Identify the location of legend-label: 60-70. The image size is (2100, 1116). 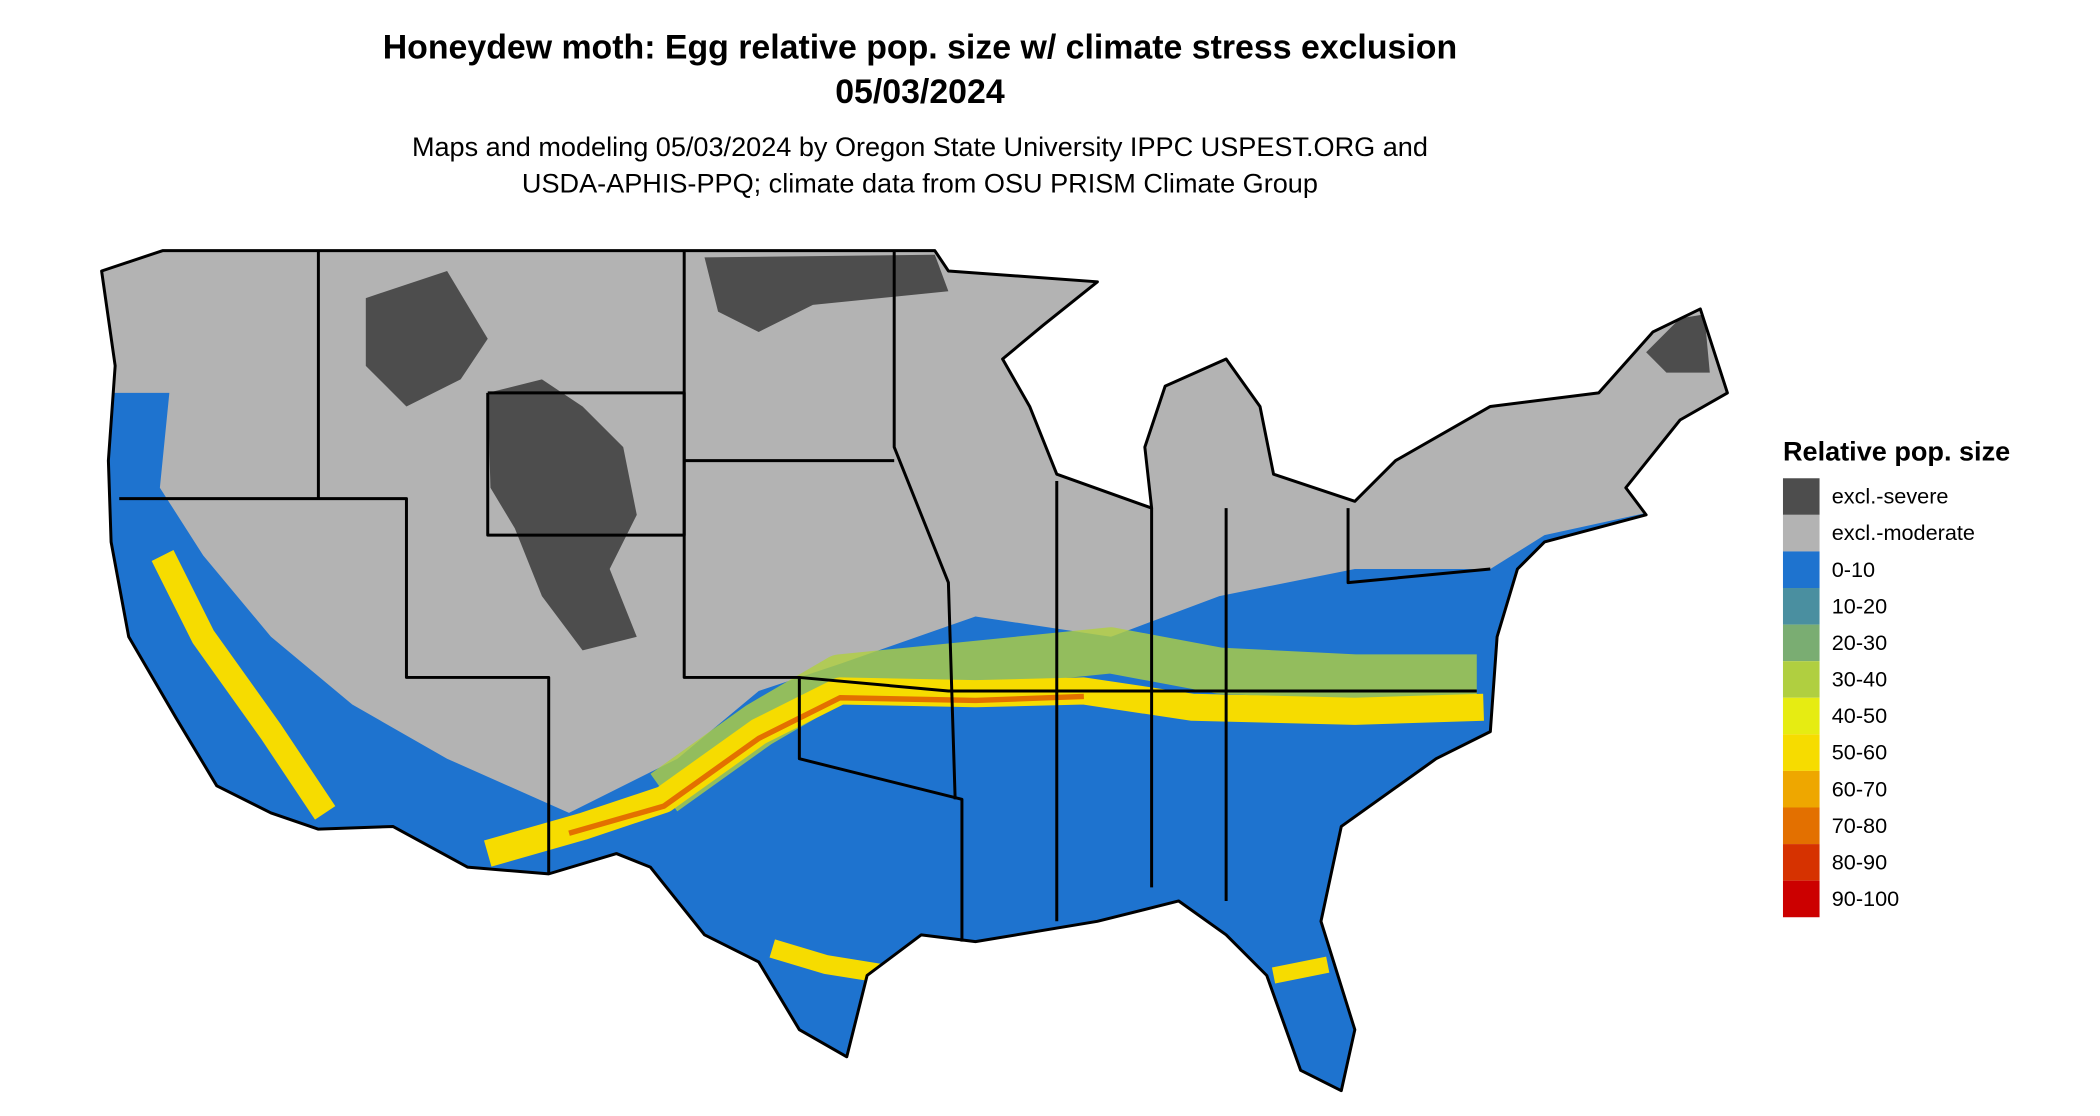
(1859, 788).